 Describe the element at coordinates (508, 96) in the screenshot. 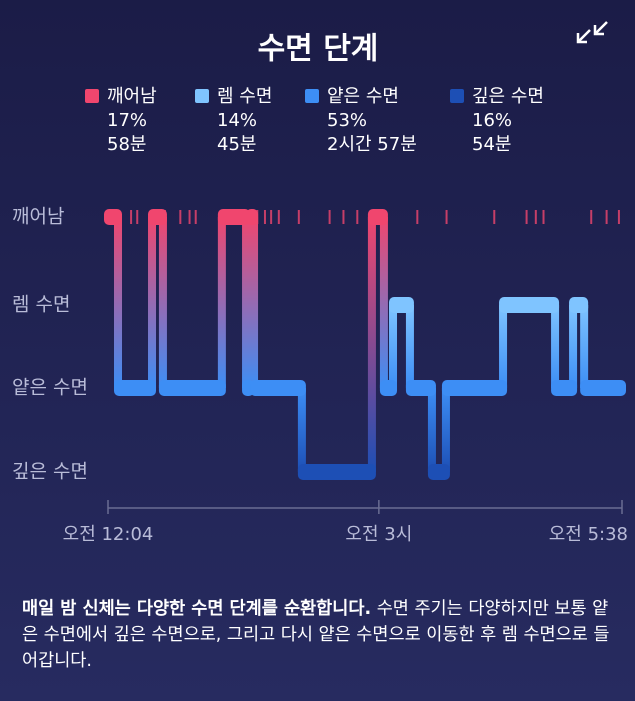

I see `legend-name: 깊은 수면` at that location.